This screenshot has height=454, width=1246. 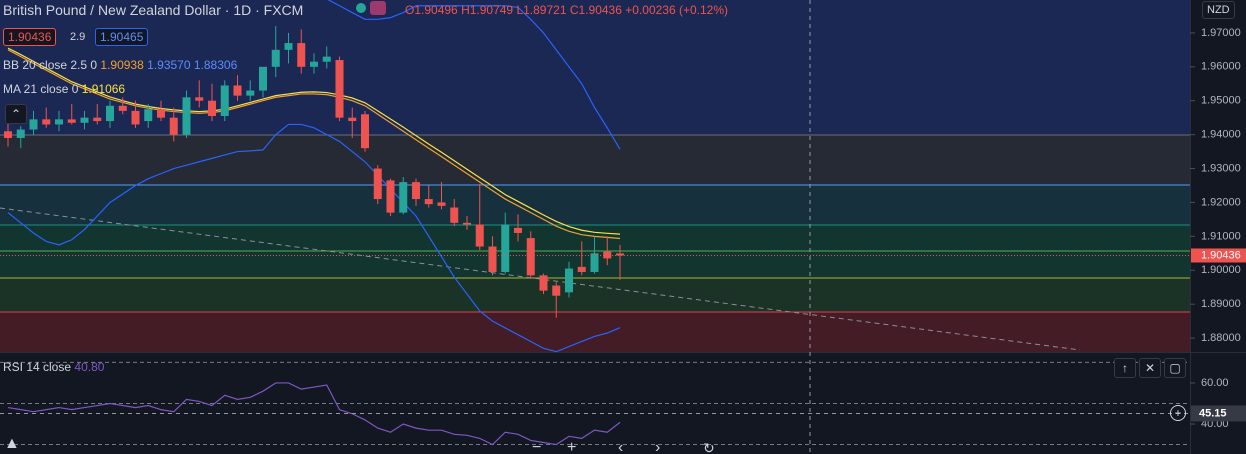 I want to click on rsi-name: RSI 14 close, so click(x=37, y=367).